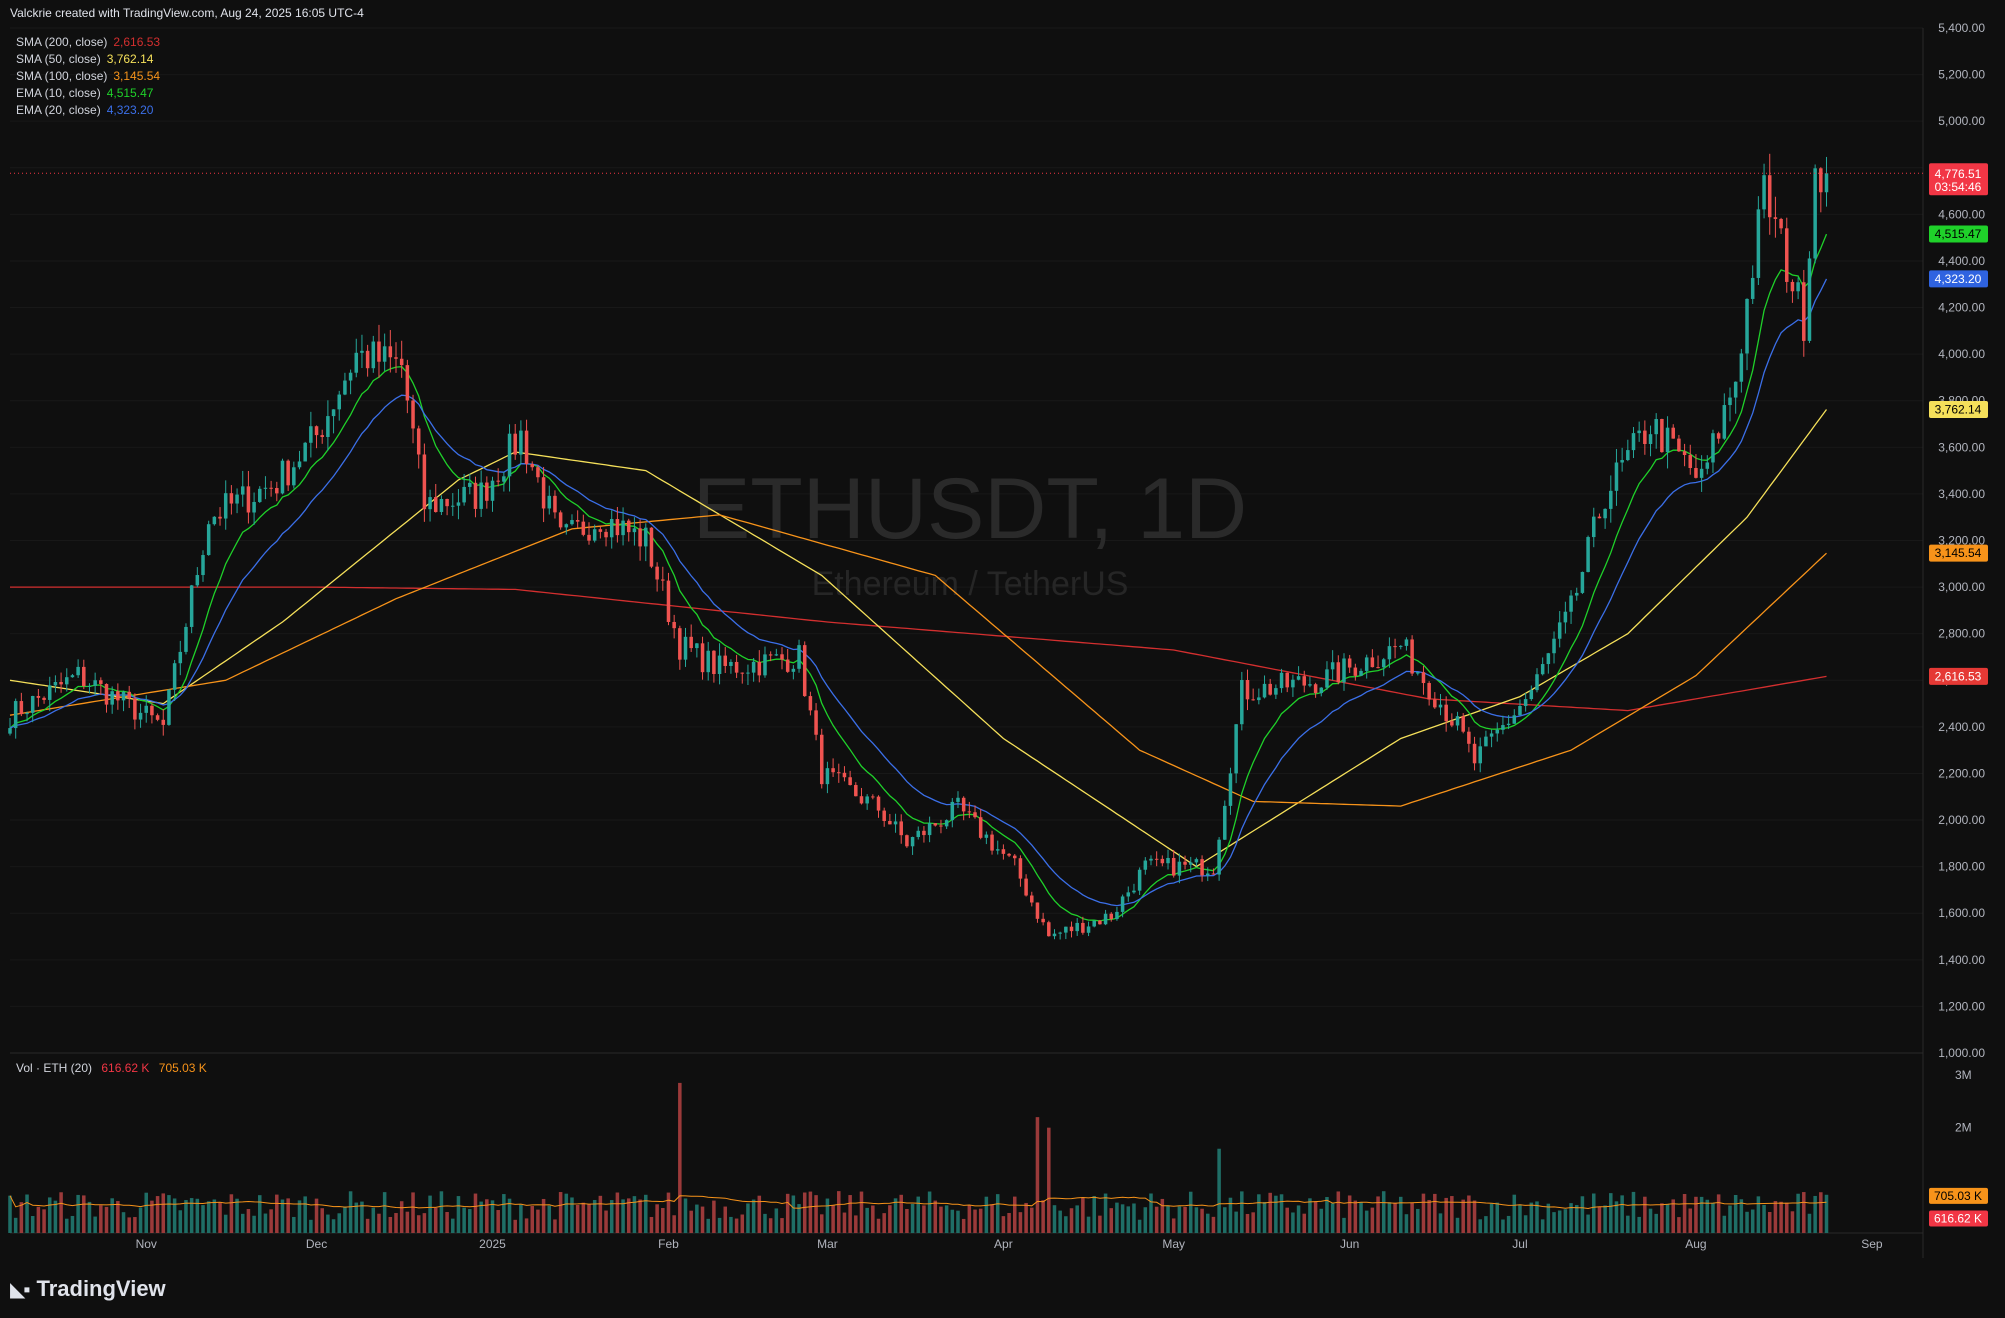 Image resolution: width=2005 pixels, height=1318 pixels. Describe the element at coordinates (114, 1068) in the screenshot. I see `volume-legend: Vol · ETH (20) 616.62 K 705.03 K` at that location.